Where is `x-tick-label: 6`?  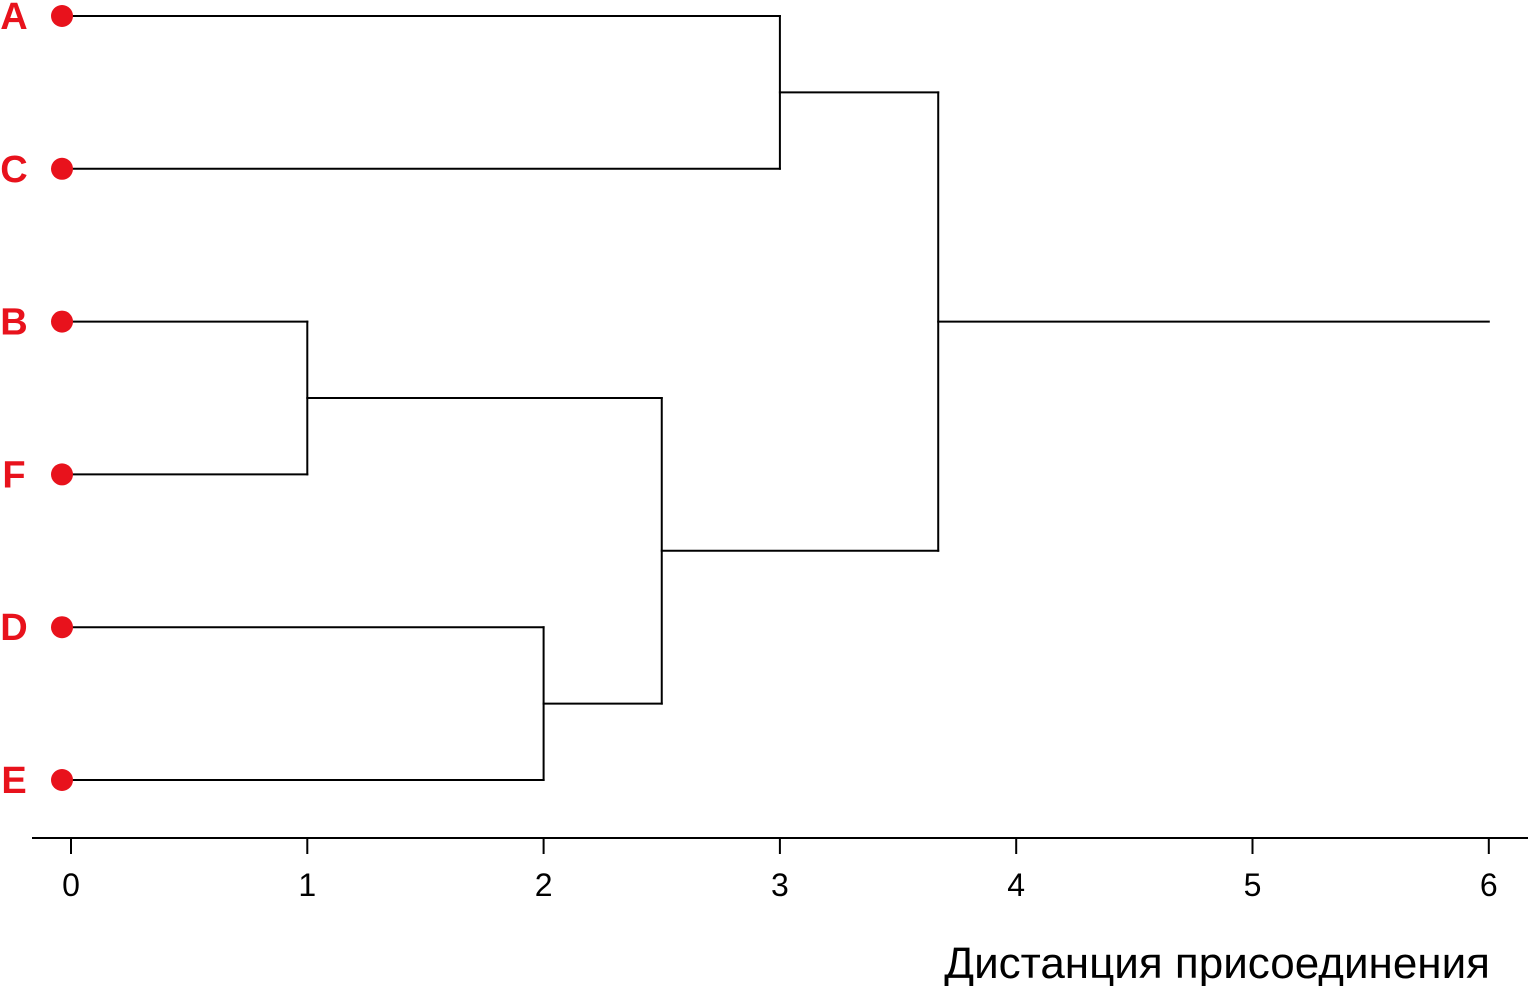 x-tick-label: 6 is located at coordinates (1489, 885).